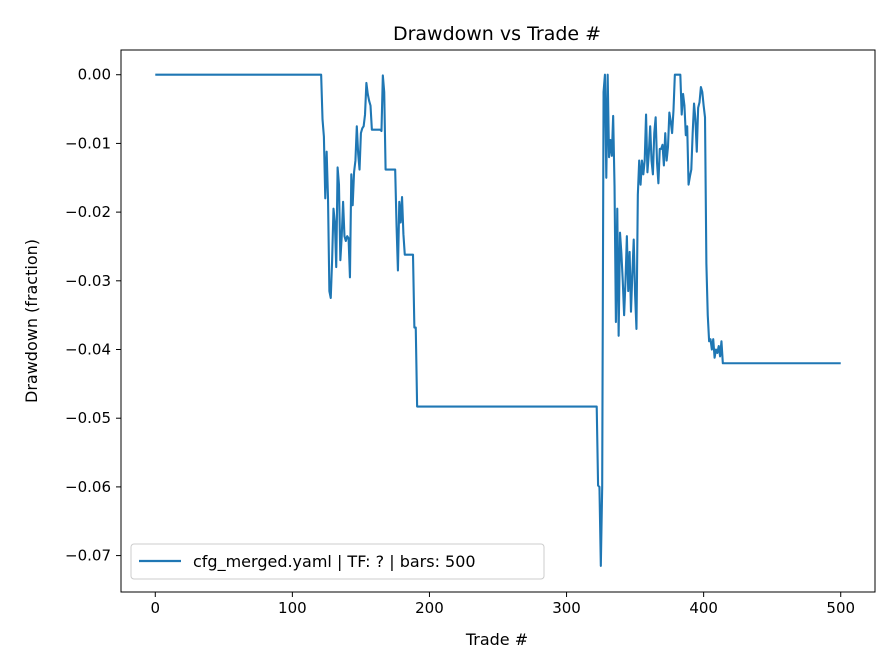 The width and height of the screenshot is (896, 672). Describe the element at coordinates (497, 34) in the screenshot. I see `chart-title: Drawdown vs Trade #` at that location.